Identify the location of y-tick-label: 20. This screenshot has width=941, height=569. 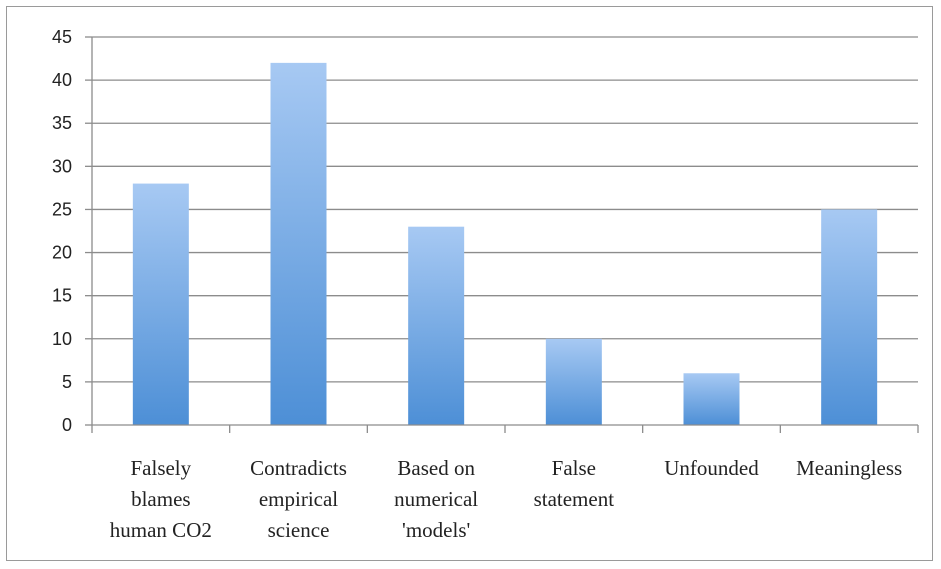
(62, 253).